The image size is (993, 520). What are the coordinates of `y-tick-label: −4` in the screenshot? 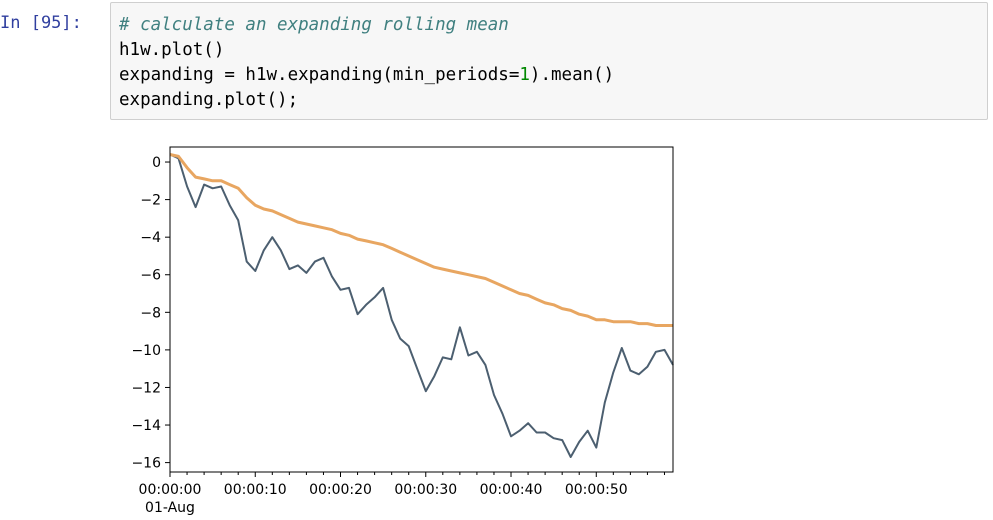 It's located at (150, 238).